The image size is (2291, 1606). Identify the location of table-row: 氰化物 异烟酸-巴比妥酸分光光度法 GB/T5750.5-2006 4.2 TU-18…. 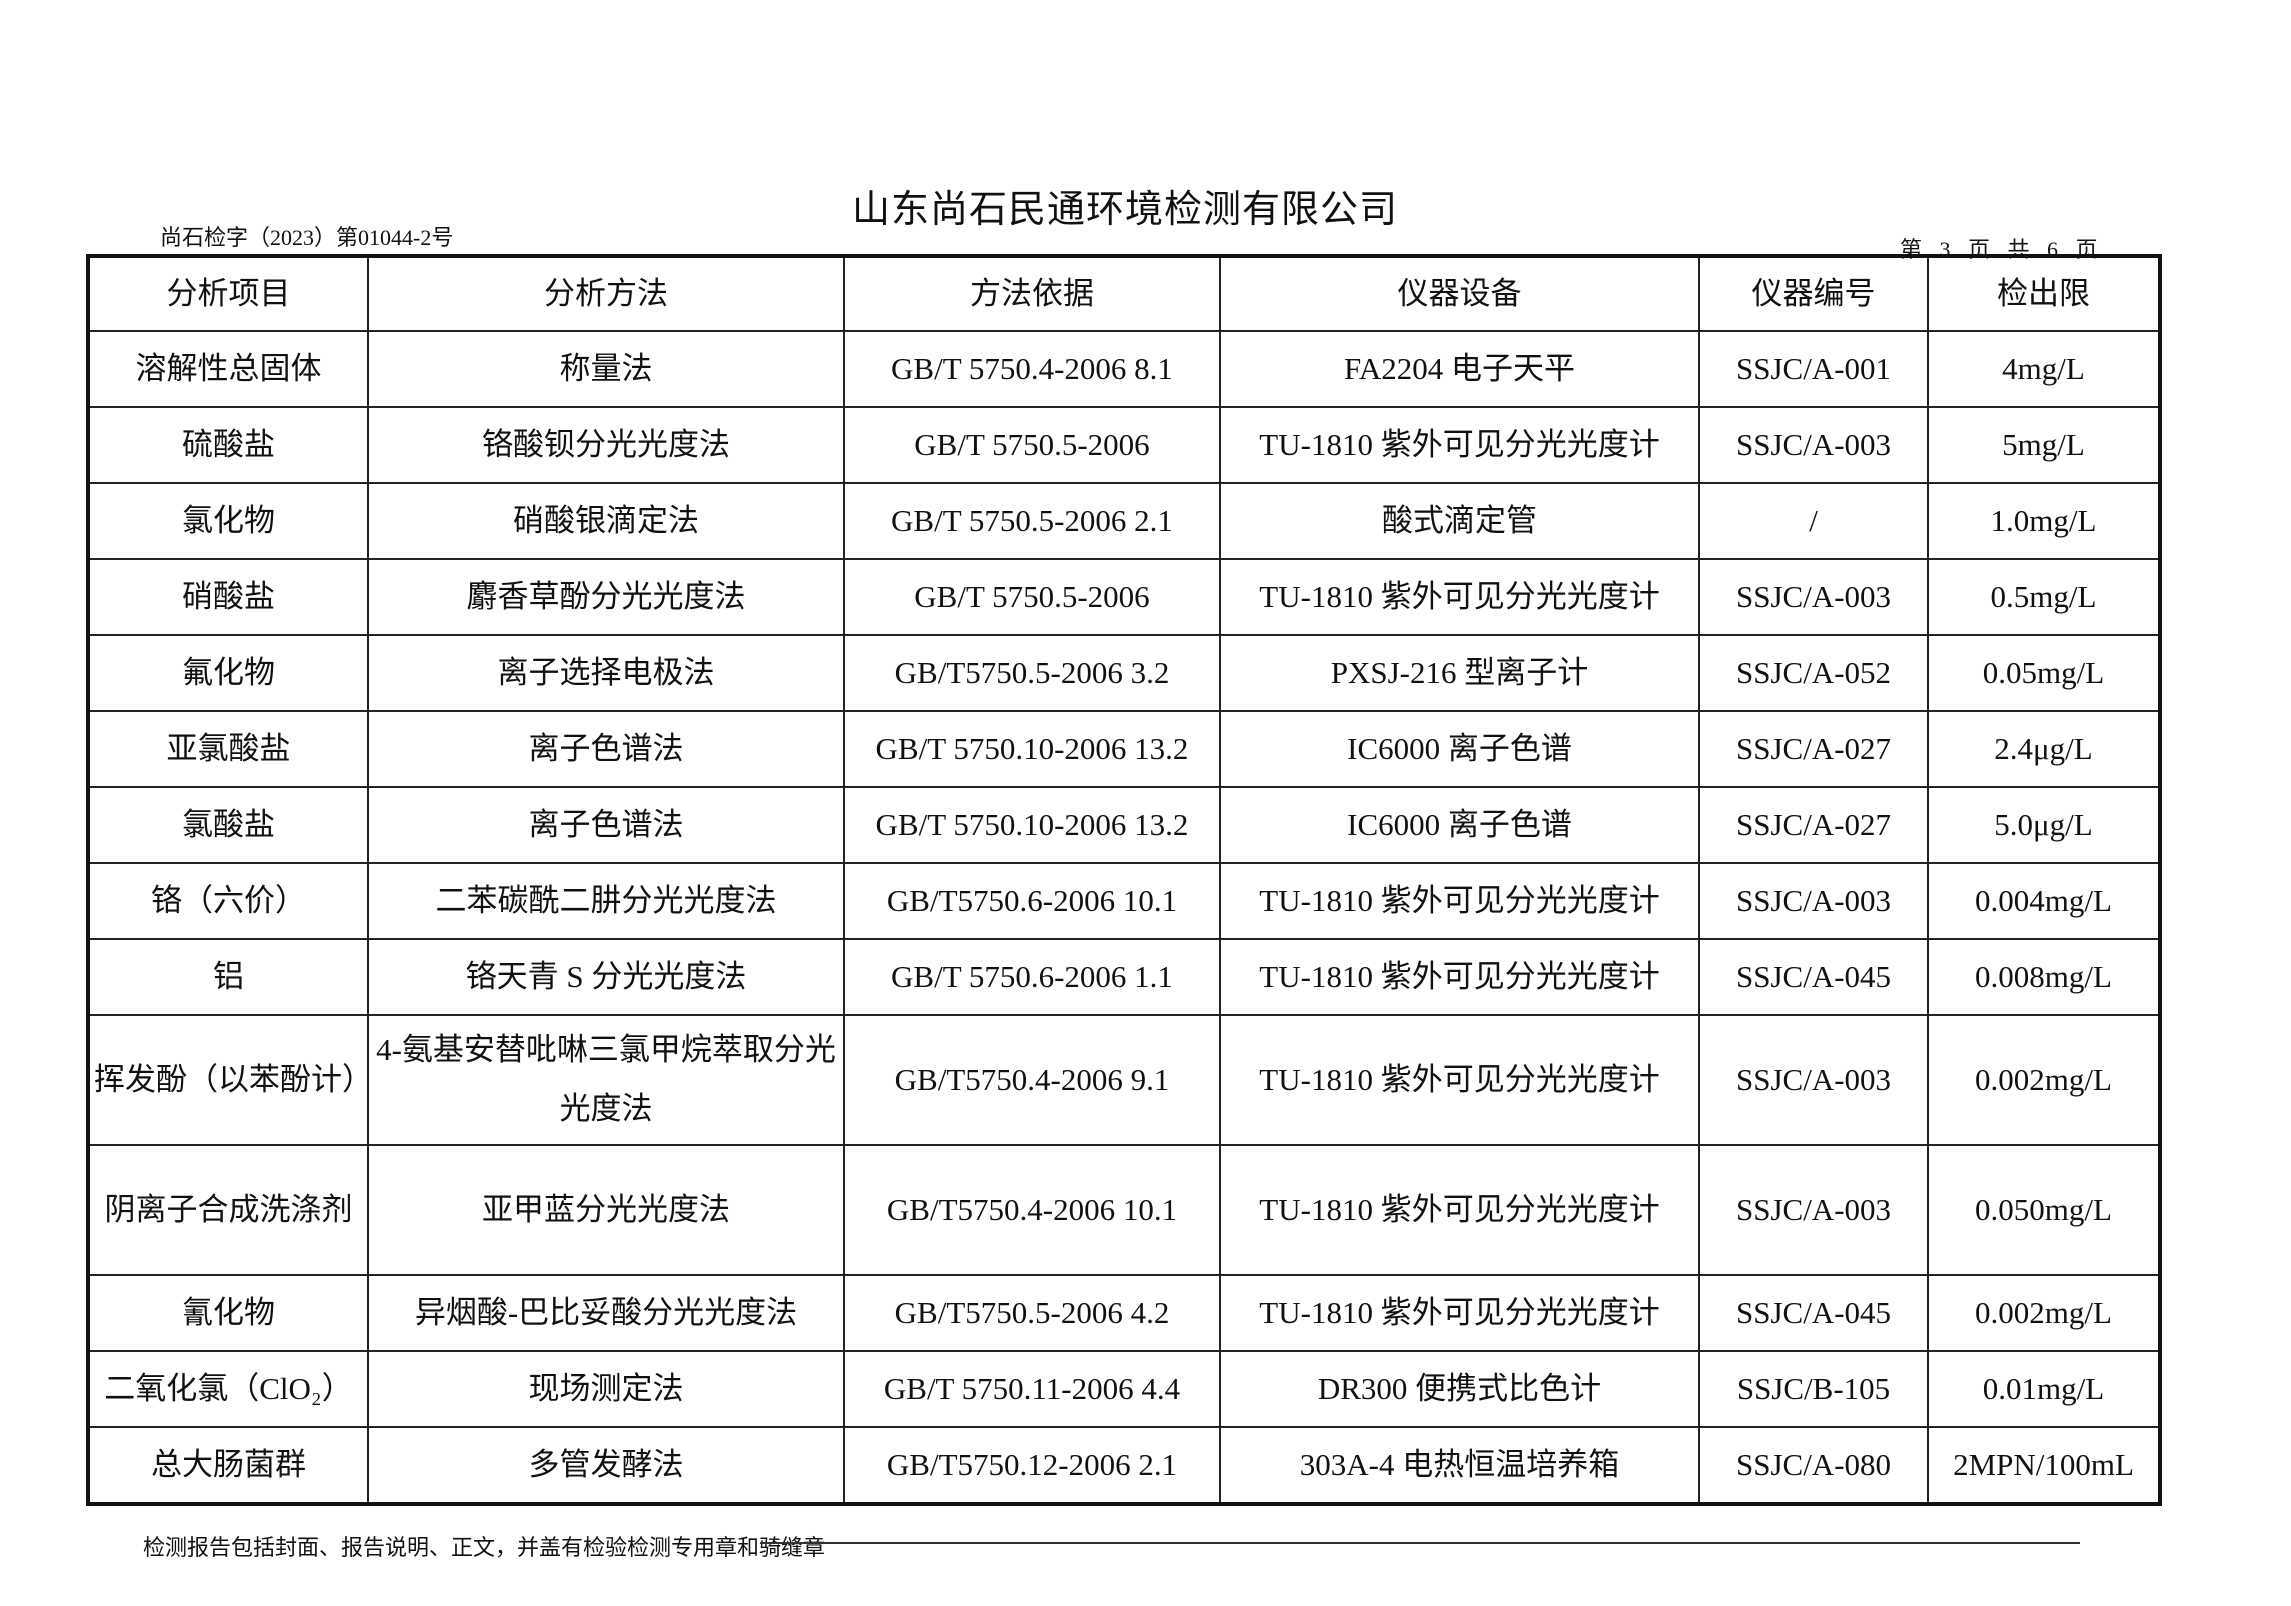
(1124, 1313).